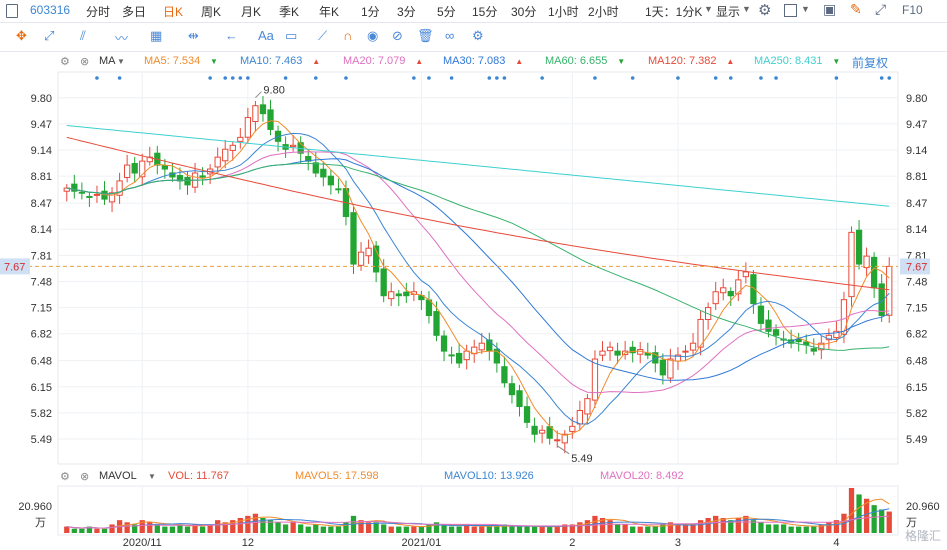  Describe the element at coordinates (173, 12) in the screenshot. I see `period-2: 日K` at that location.